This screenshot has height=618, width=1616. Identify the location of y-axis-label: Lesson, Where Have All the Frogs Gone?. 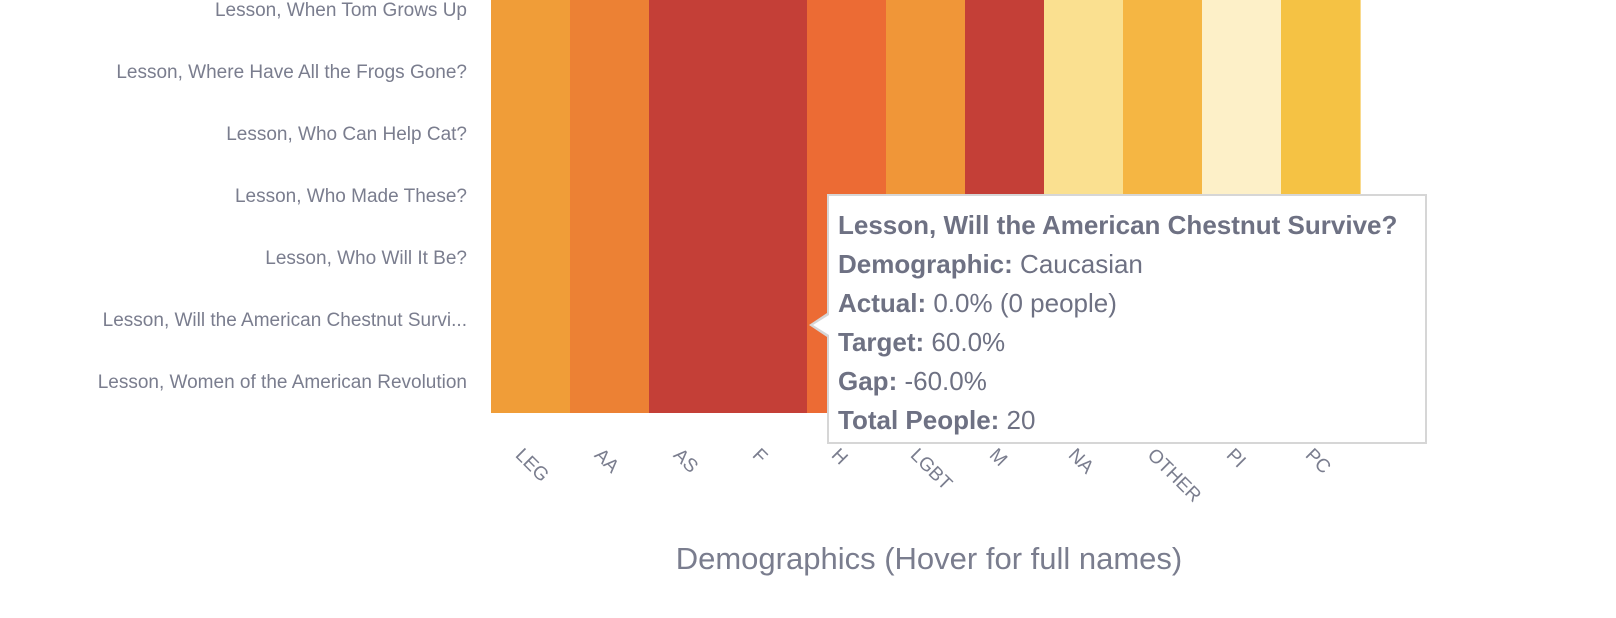
(291, 72).